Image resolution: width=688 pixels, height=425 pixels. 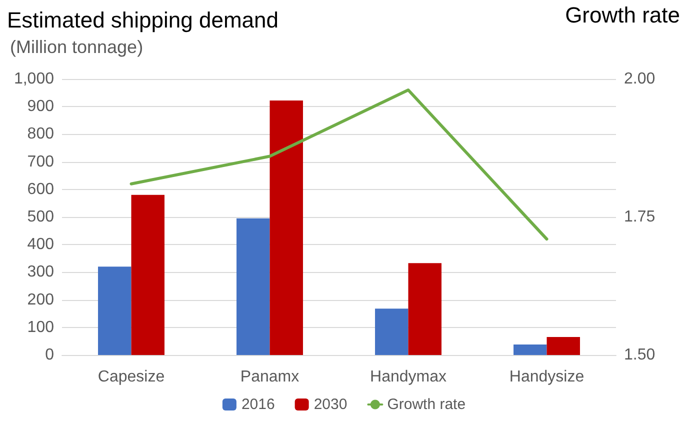 What do you see at coordinates (408, 377) in the screenshot?
I see `x-tick-label: Handymax` at bounding box center [408, 377].